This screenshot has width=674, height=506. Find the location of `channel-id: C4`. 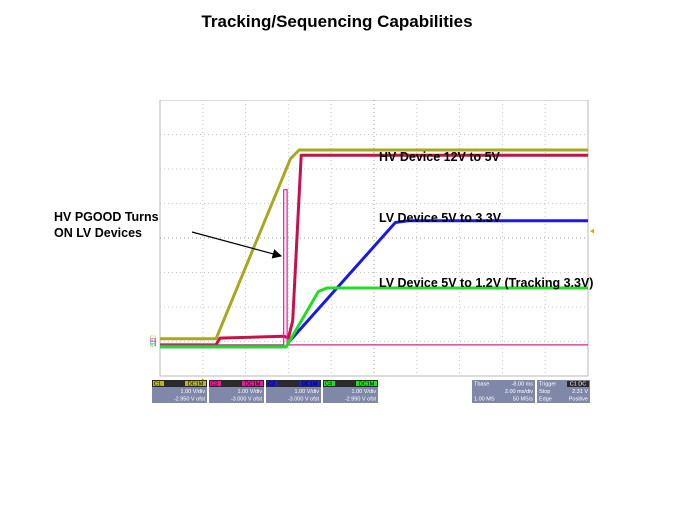

channel-id: C4 is located at coordinates (328, 385).